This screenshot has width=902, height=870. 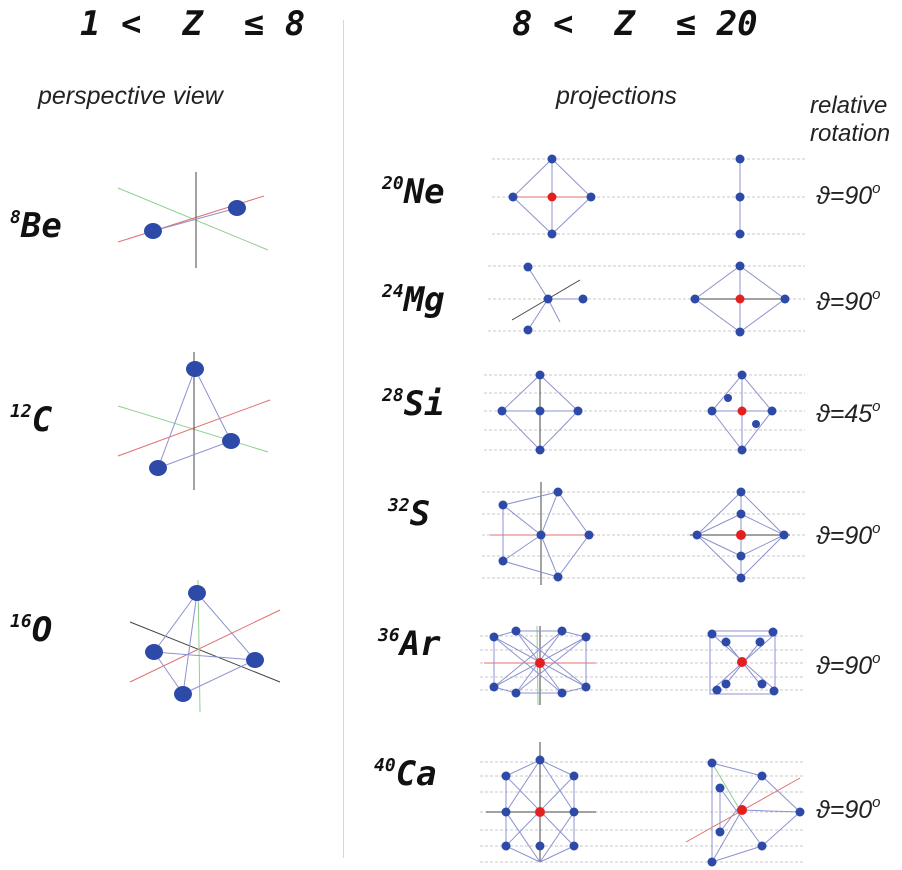 I want to click on s32-projections, so click(x=643, y=533).